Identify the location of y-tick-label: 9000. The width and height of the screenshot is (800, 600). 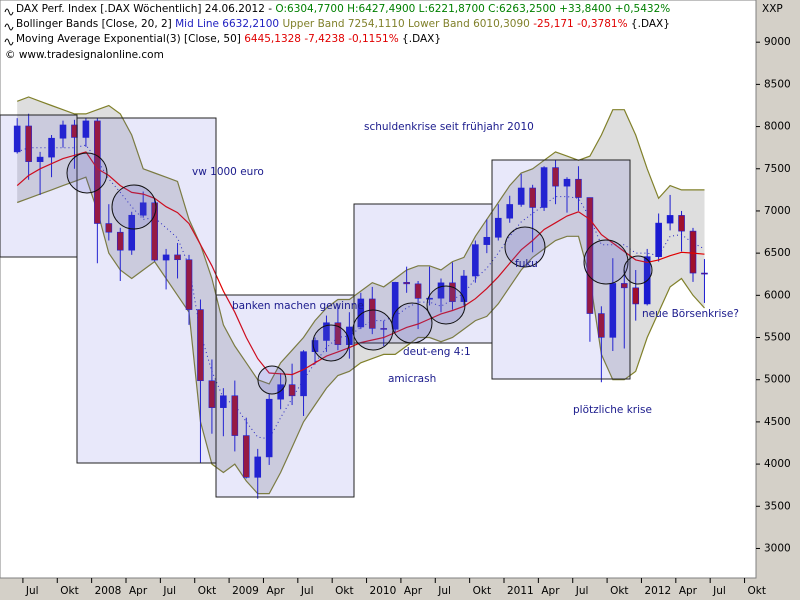
(777, 42).